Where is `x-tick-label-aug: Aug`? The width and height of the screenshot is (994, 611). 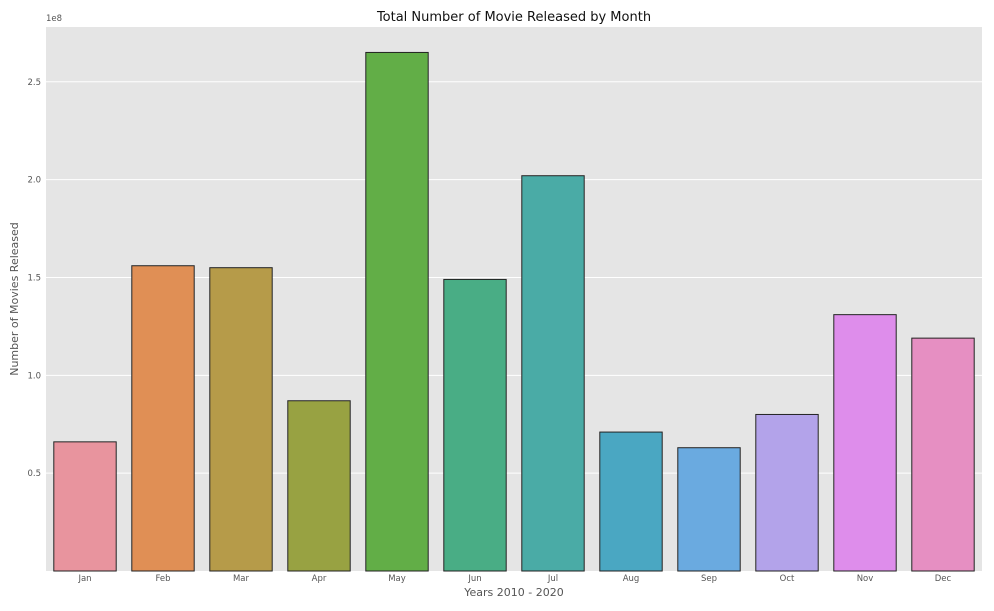
x-tick-label-aug: Aug is located at coordinates (631, 579).